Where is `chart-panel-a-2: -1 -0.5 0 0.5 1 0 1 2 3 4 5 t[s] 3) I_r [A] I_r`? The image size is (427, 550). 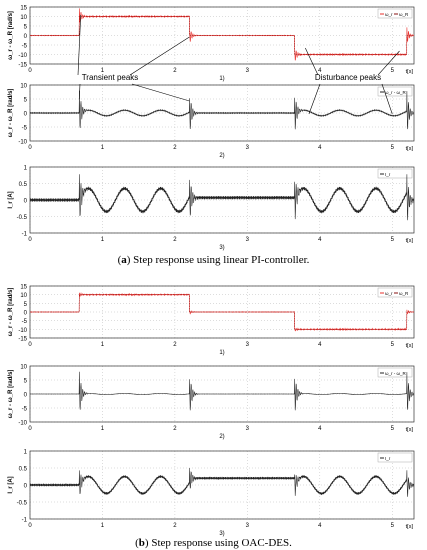
chart-panel-a-2: -1 -0.5 0 0.5 1 0 1 2 3 4 5 t[s] 3) I_r [A] I_r is located at coordinates (211, 208).